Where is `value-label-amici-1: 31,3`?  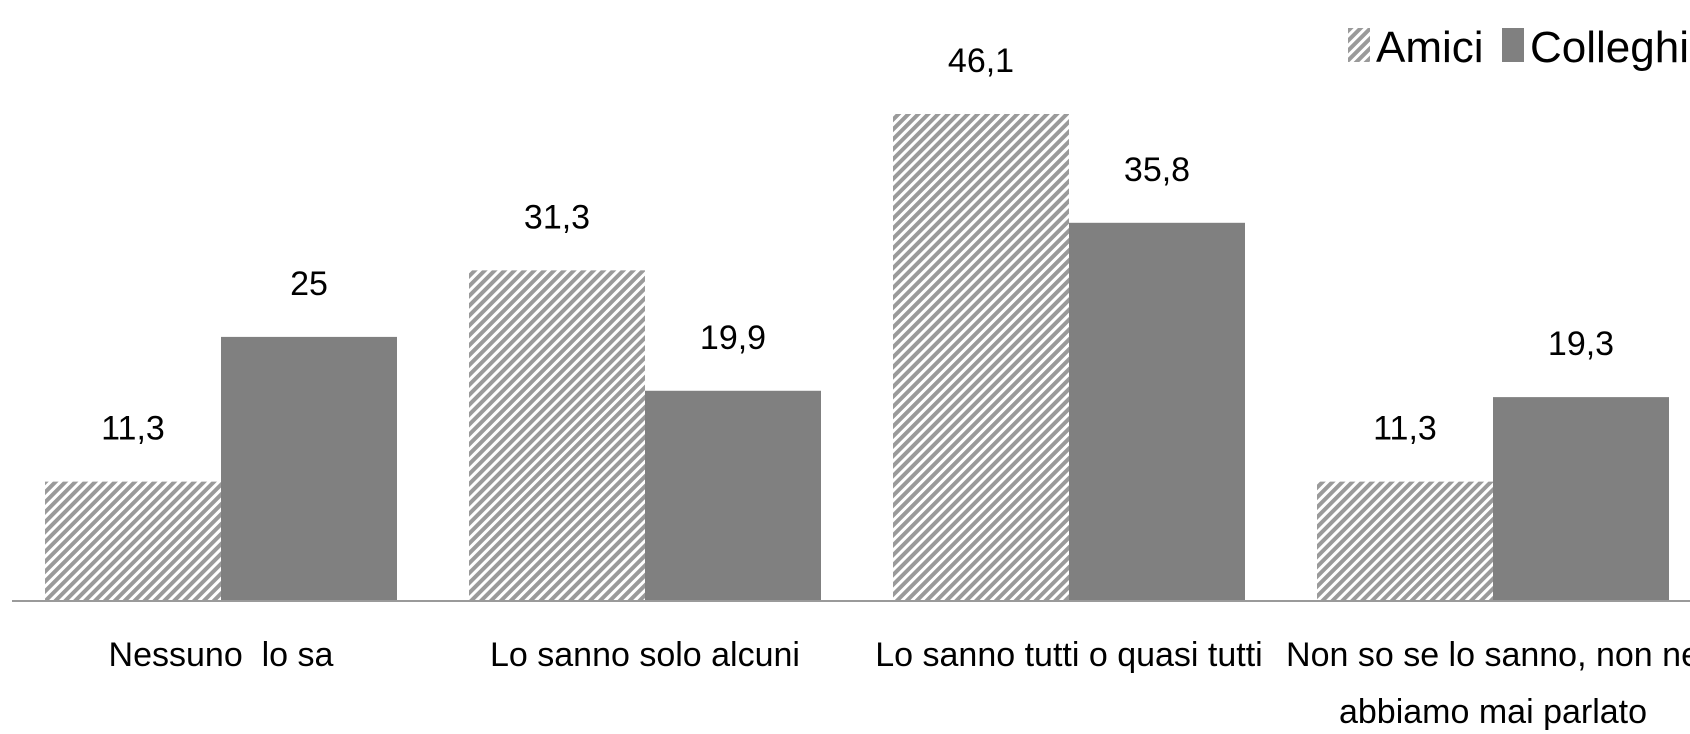 value-label-amici-1: 31,3 is located at coordinates (557, 217).